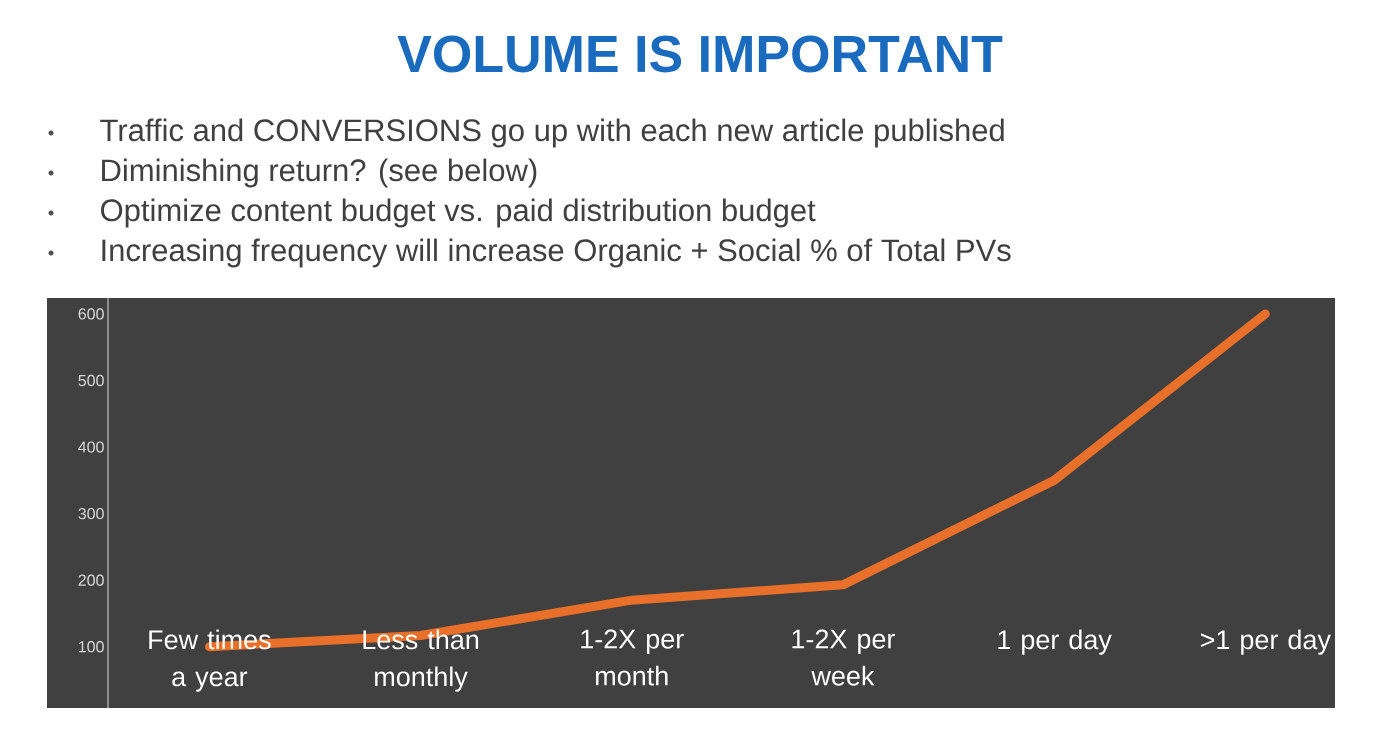  Describe the element at coordinates (91, 380) in the screenshot. I see `y-tick-label: 500` at that location.